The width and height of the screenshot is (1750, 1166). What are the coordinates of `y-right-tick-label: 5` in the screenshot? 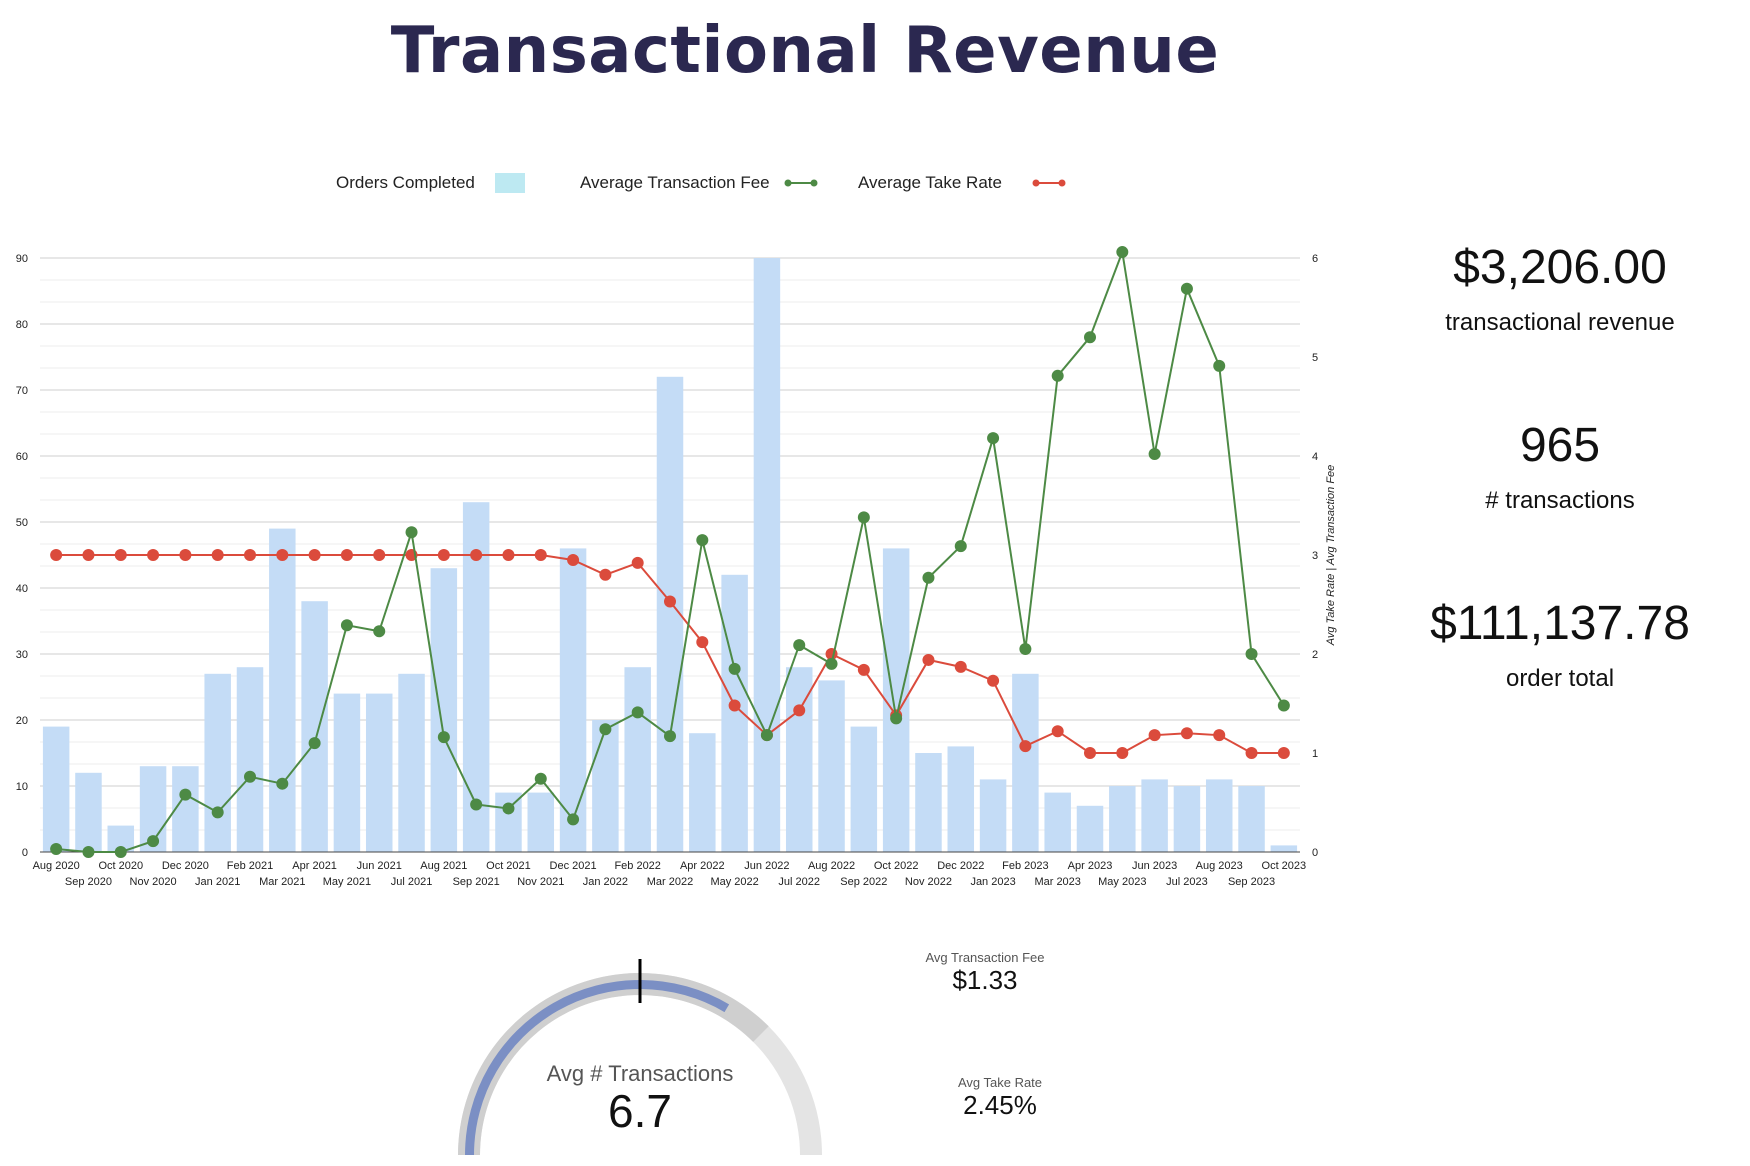 It's located at (1315, 358).